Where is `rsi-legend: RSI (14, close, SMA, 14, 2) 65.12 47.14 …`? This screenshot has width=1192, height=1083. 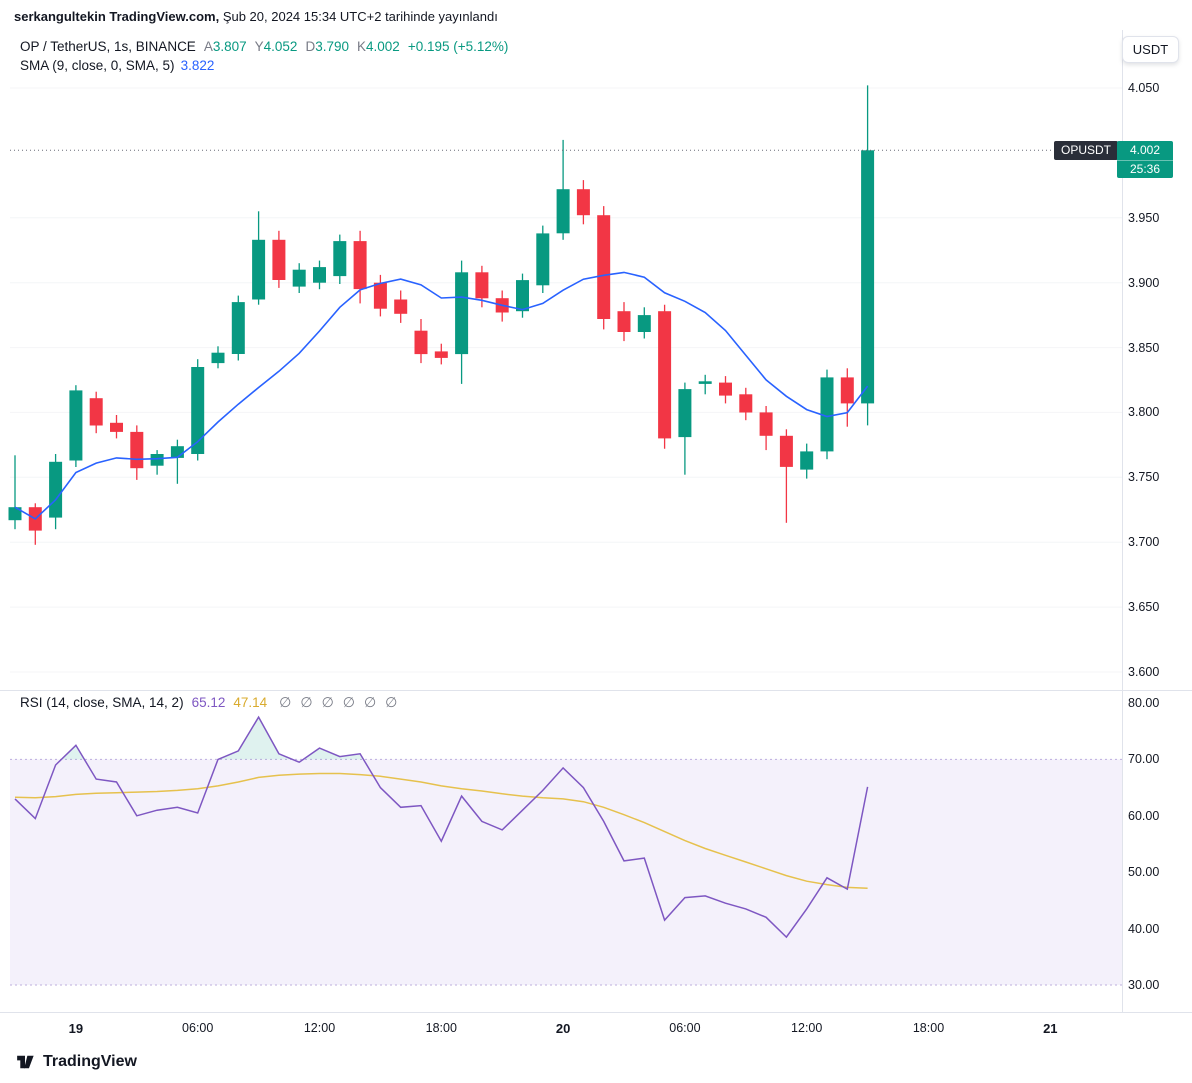 rsi-legend: RSI (14, close, SMA, 14, 2) 65.12 47.14 … is located at coordinates (208, 702).